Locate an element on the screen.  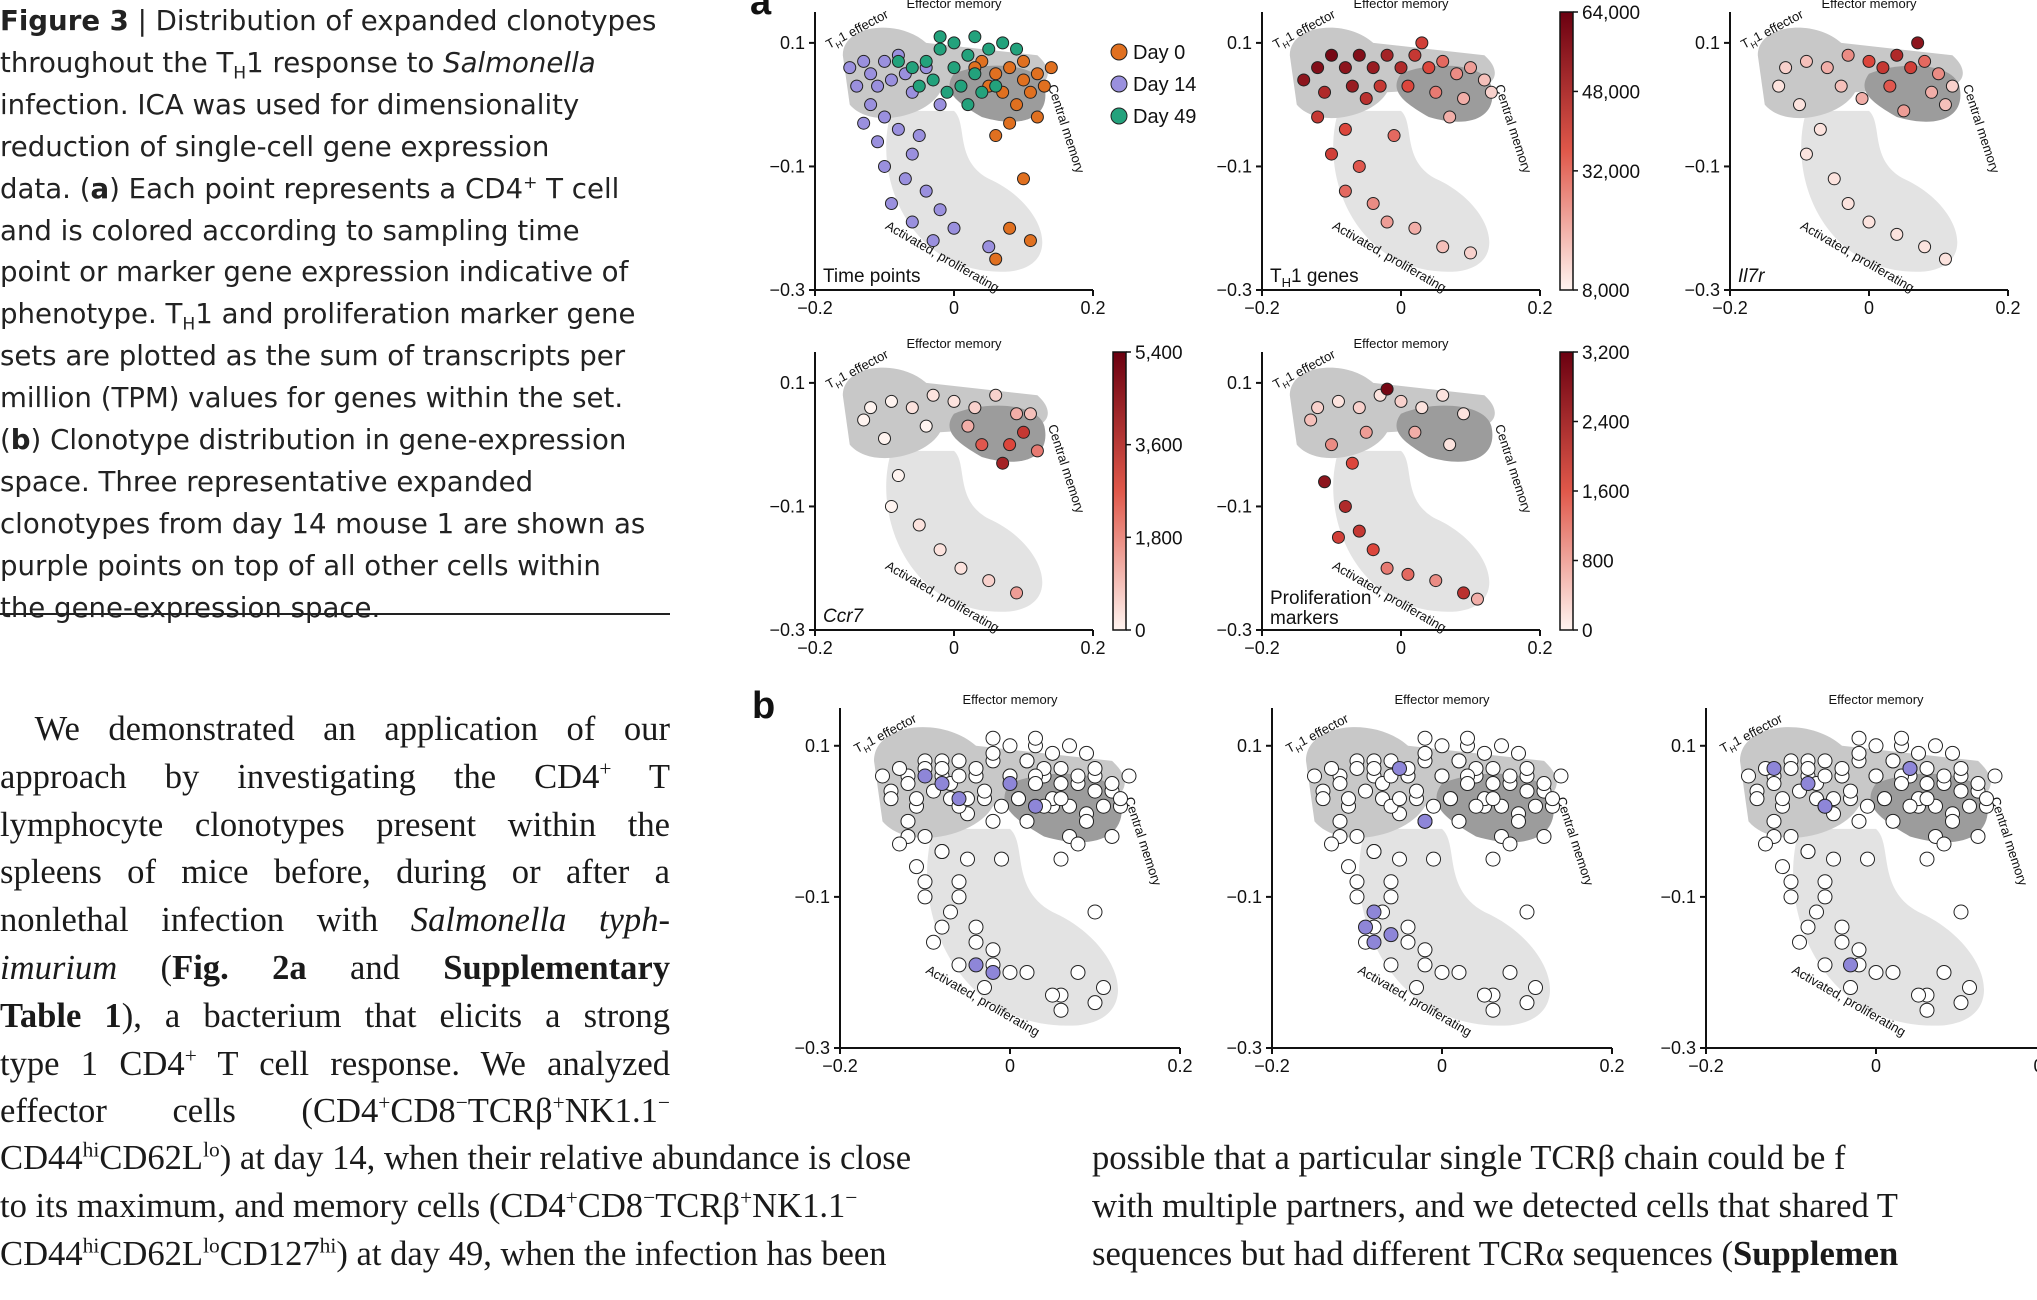
y-tick-label: 0.1 is located at coordinates (1239, 383).